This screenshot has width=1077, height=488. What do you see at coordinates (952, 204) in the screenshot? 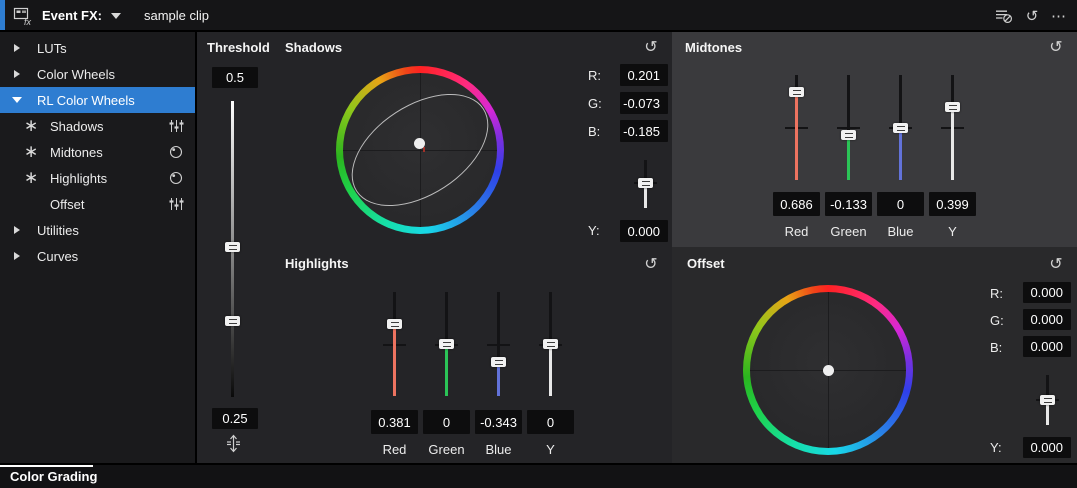
I see `midtones-y-value: 0.399` at bounding box center [952, 204].